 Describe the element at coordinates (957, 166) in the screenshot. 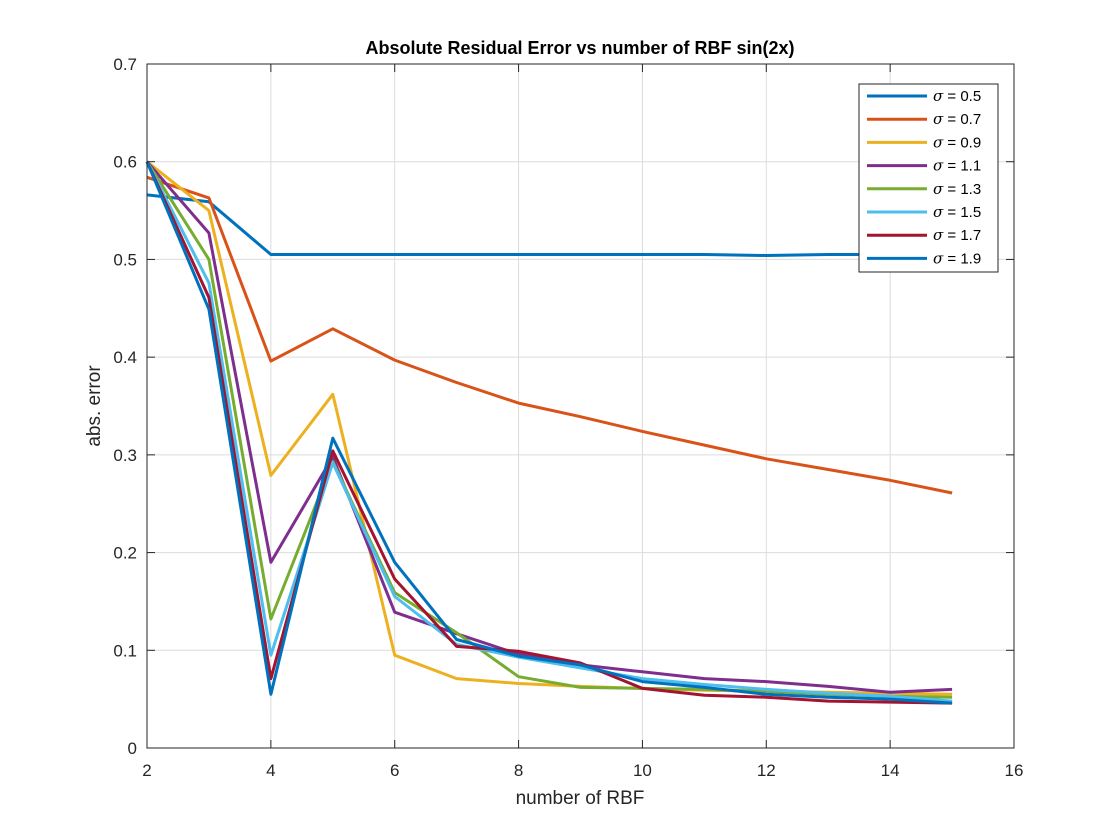

I see `legend-entry-4: σ = 1.1` at that location.